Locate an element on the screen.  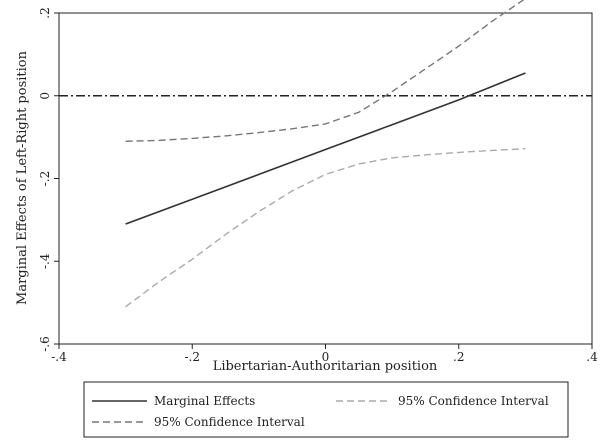
y-tick-label: .2 is located at coordinates (45, 12).